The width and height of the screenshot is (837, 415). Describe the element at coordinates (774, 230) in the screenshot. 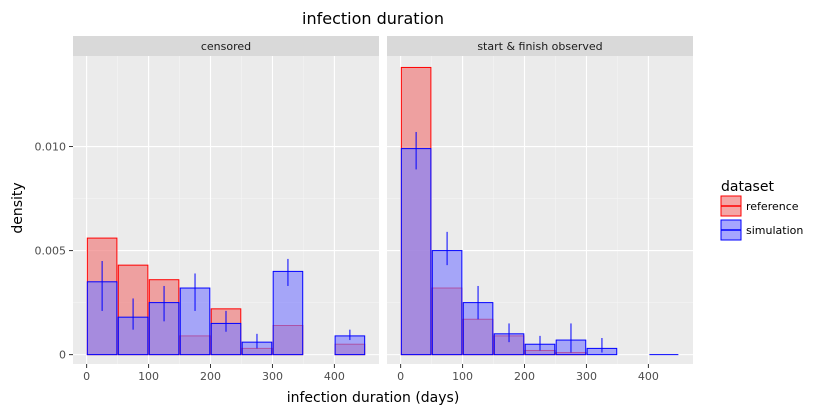

I see `legend-label: simulation` at that location.